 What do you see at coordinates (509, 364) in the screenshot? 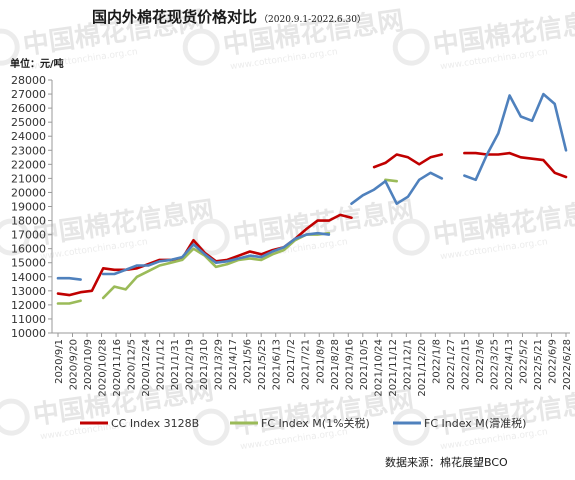
I see `x-tick-label: 2022/4/13` at bounding box center [509, 364].